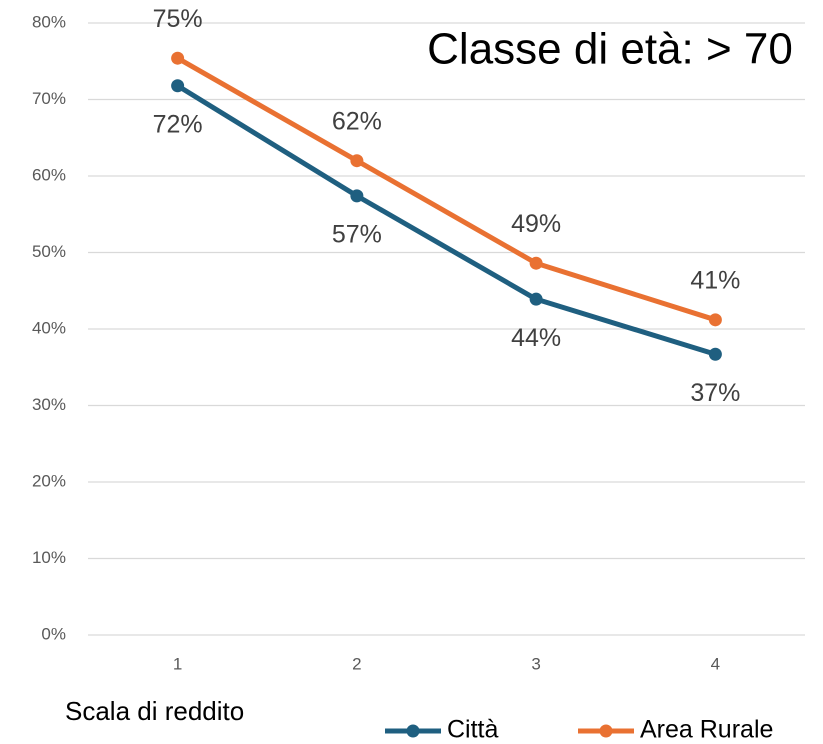 This screenshot has height=744, width=823. Describe the element at coordinates (357, 234) in the screenshot. I see `data-label: 57%` at that location.